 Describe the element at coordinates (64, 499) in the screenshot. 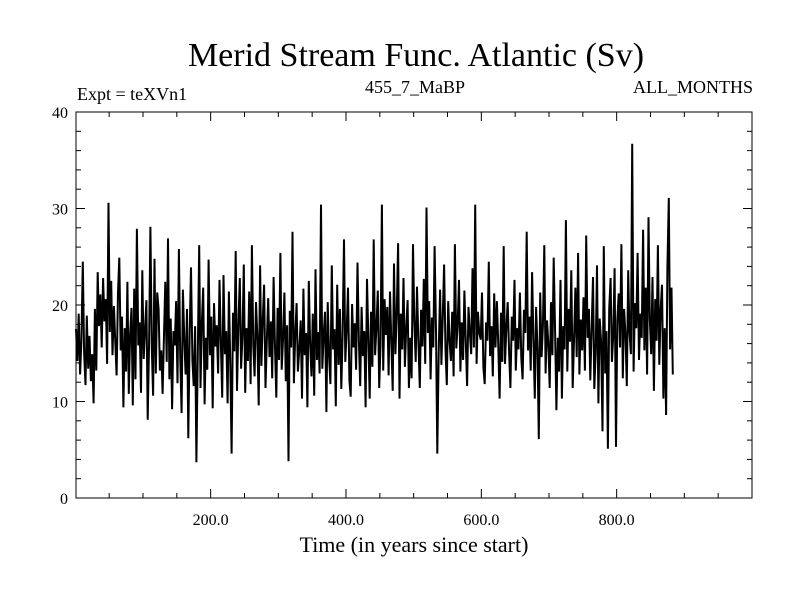

I see `y-tick-label: 0` at that location.